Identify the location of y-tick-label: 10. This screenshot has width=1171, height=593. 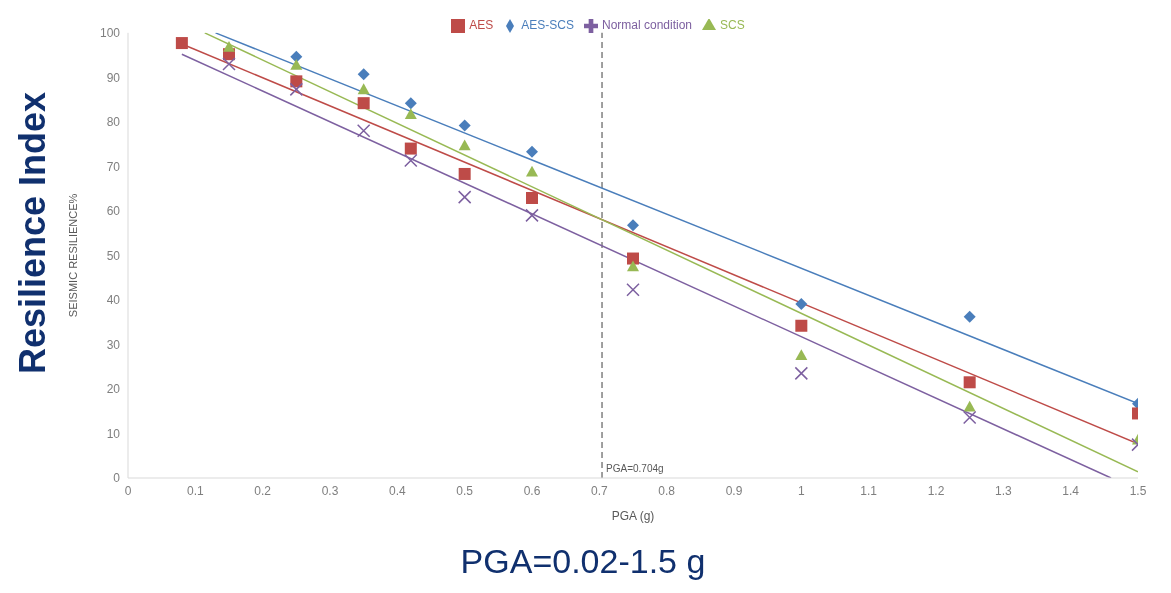
(113, 433).